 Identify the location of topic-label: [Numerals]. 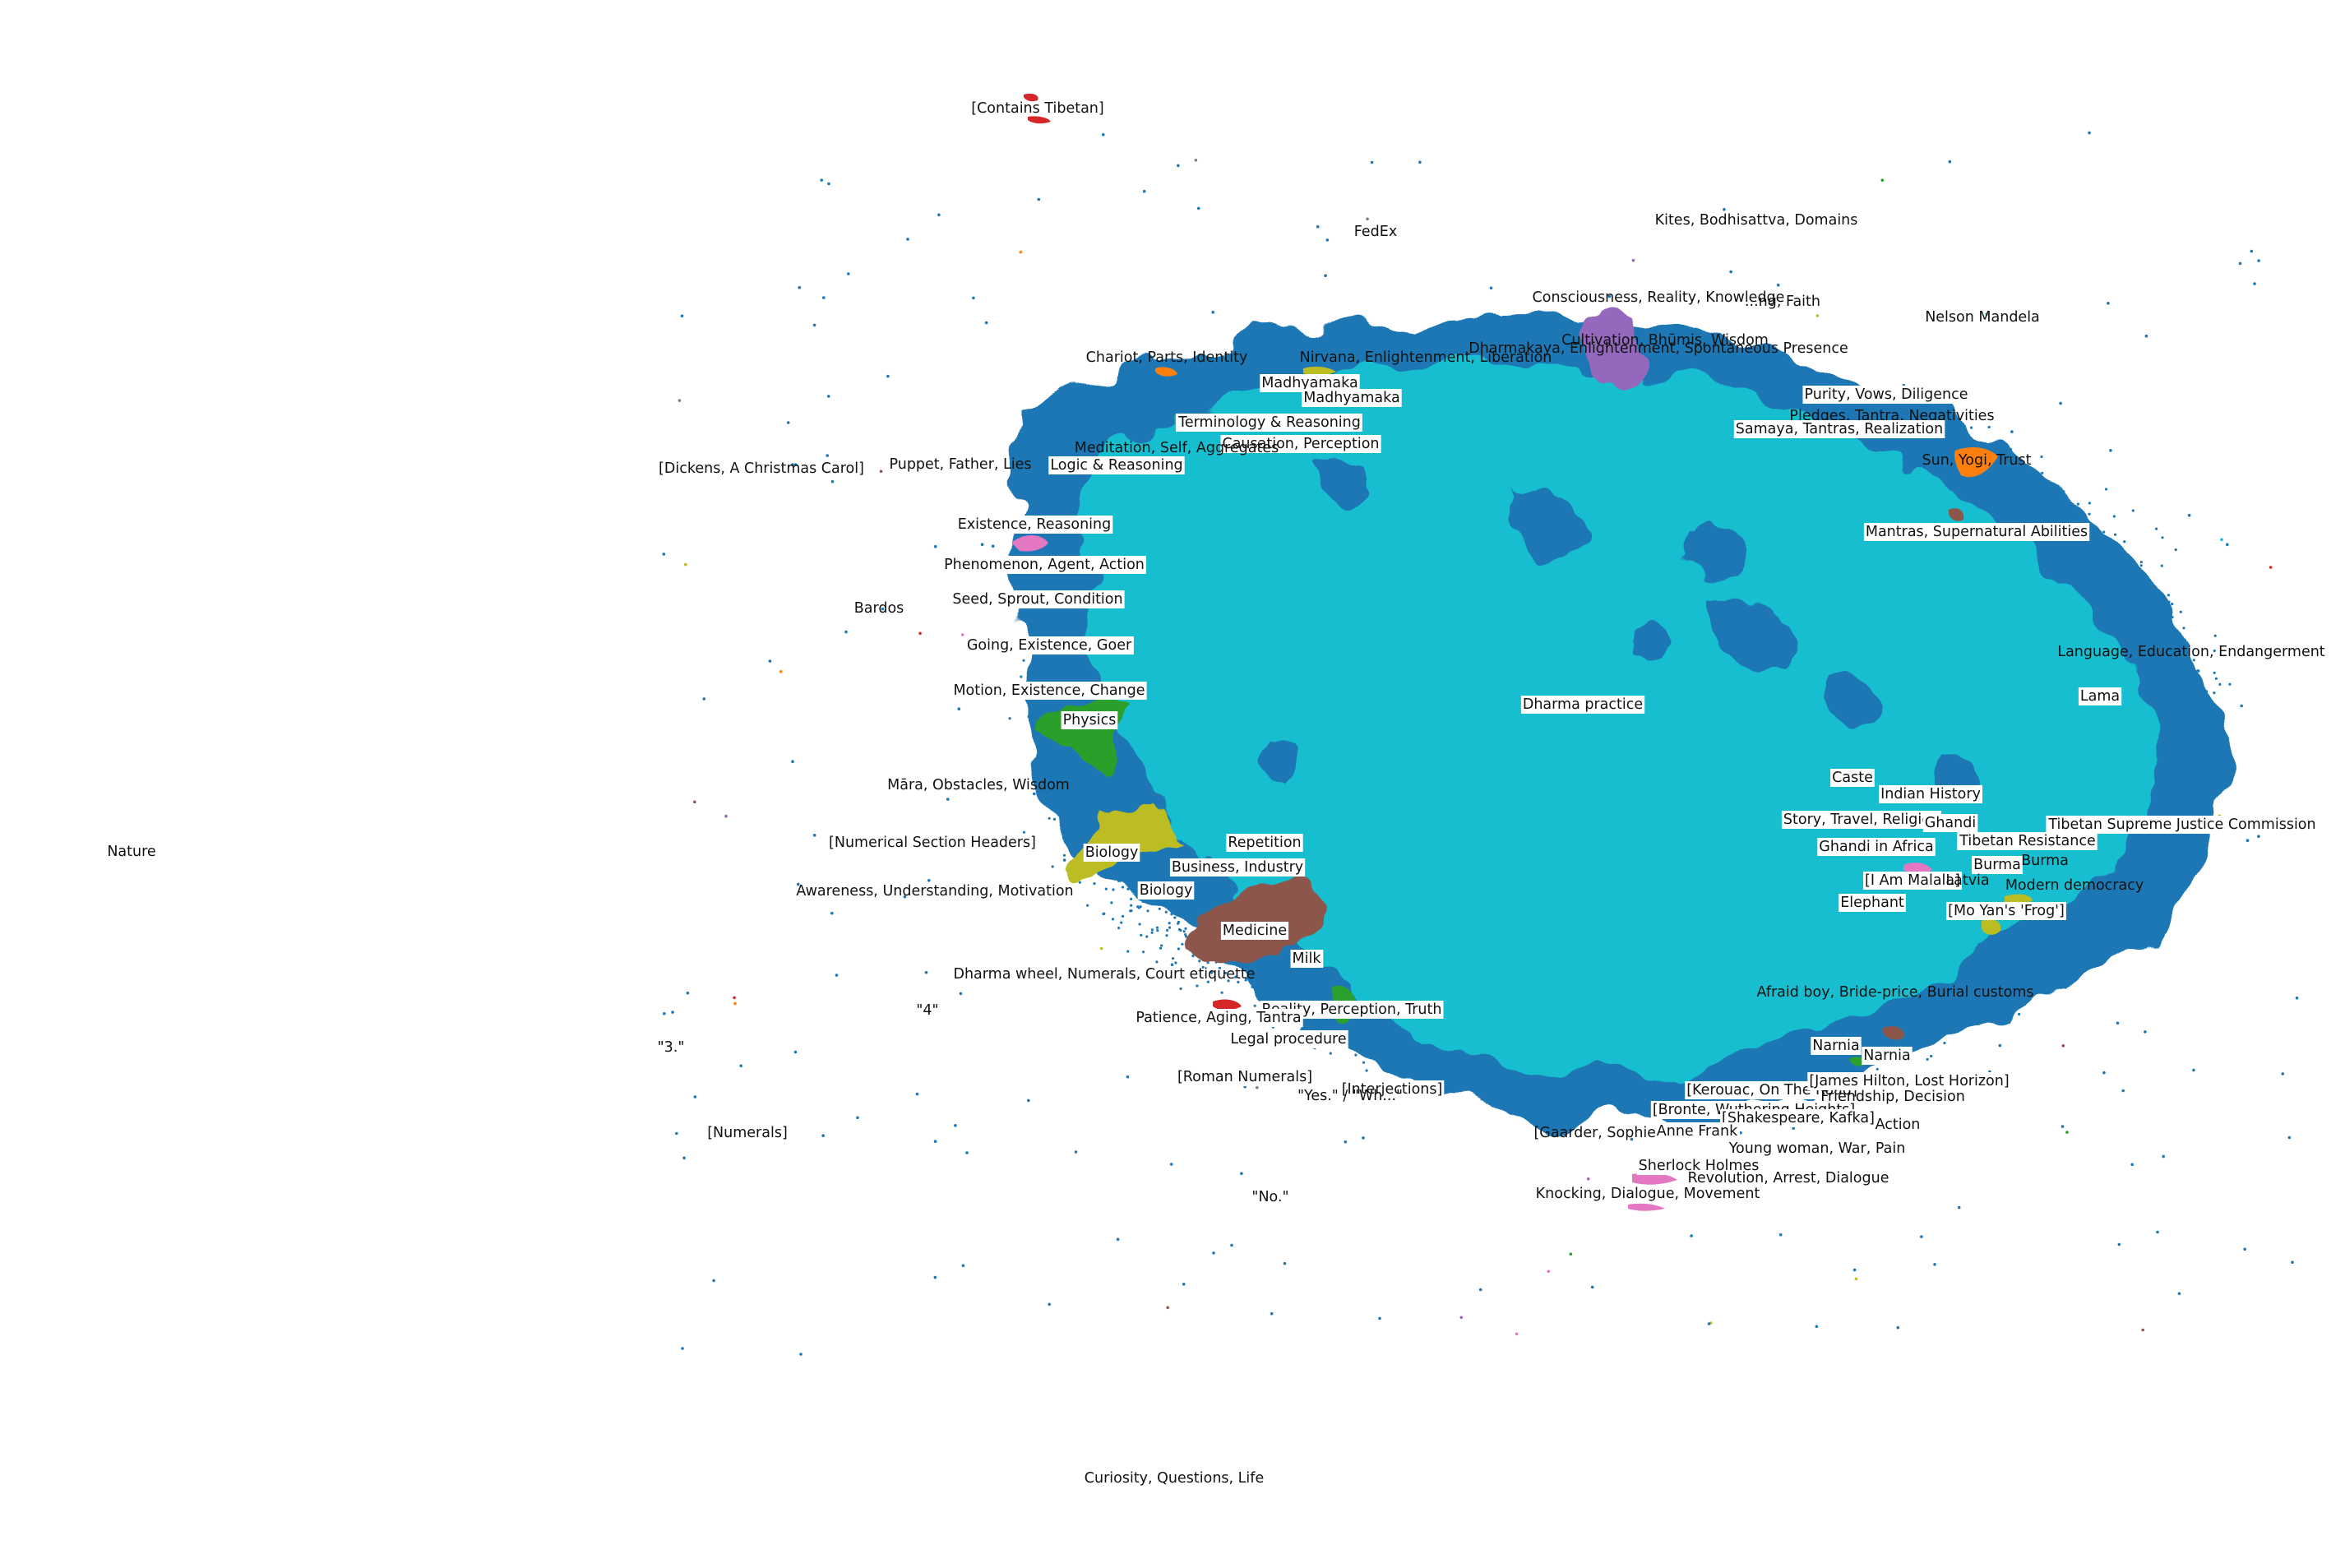
(747, 1133).